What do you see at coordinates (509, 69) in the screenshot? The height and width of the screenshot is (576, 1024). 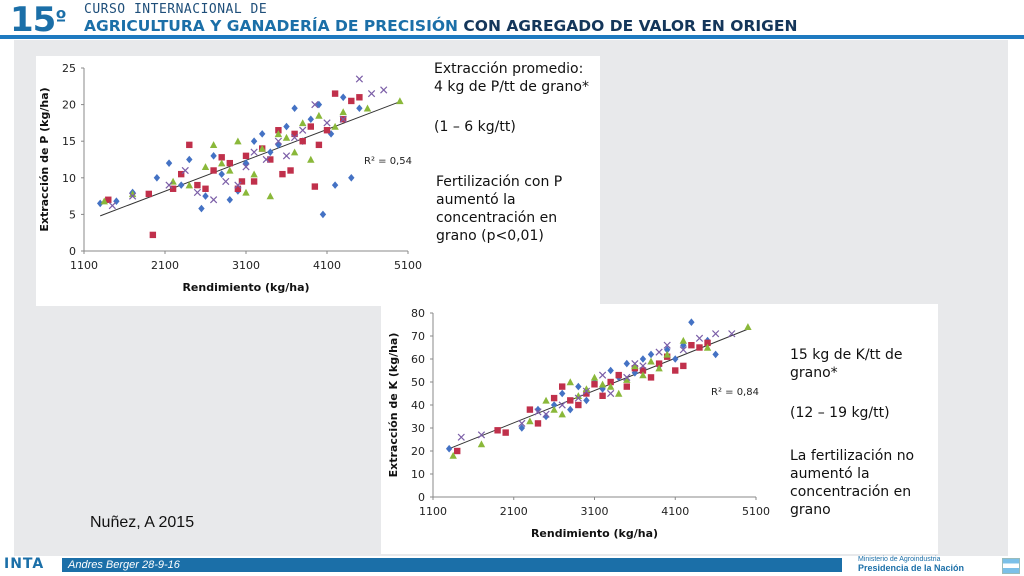 I see `p-text-line-1: Extracción promedio:` at bounding box center [509, 69].